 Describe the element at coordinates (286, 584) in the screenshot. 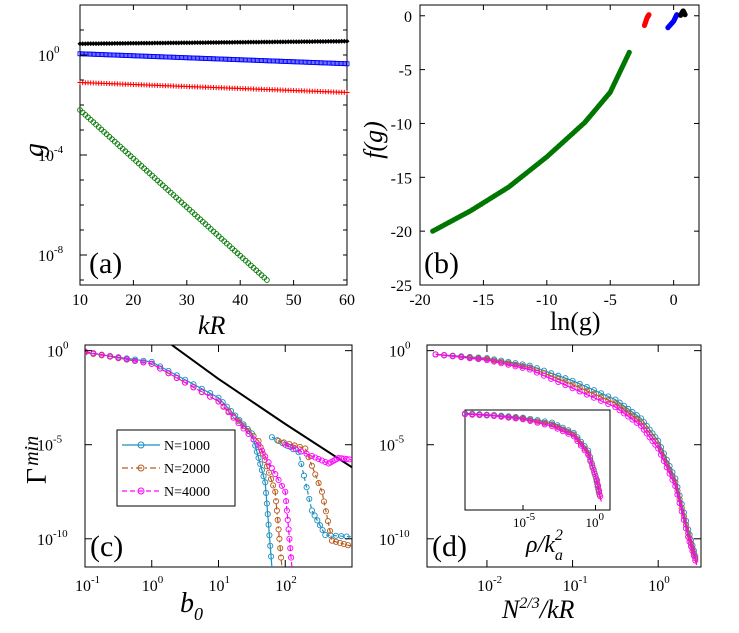

I see `x-tick-label: 10²` at that location.